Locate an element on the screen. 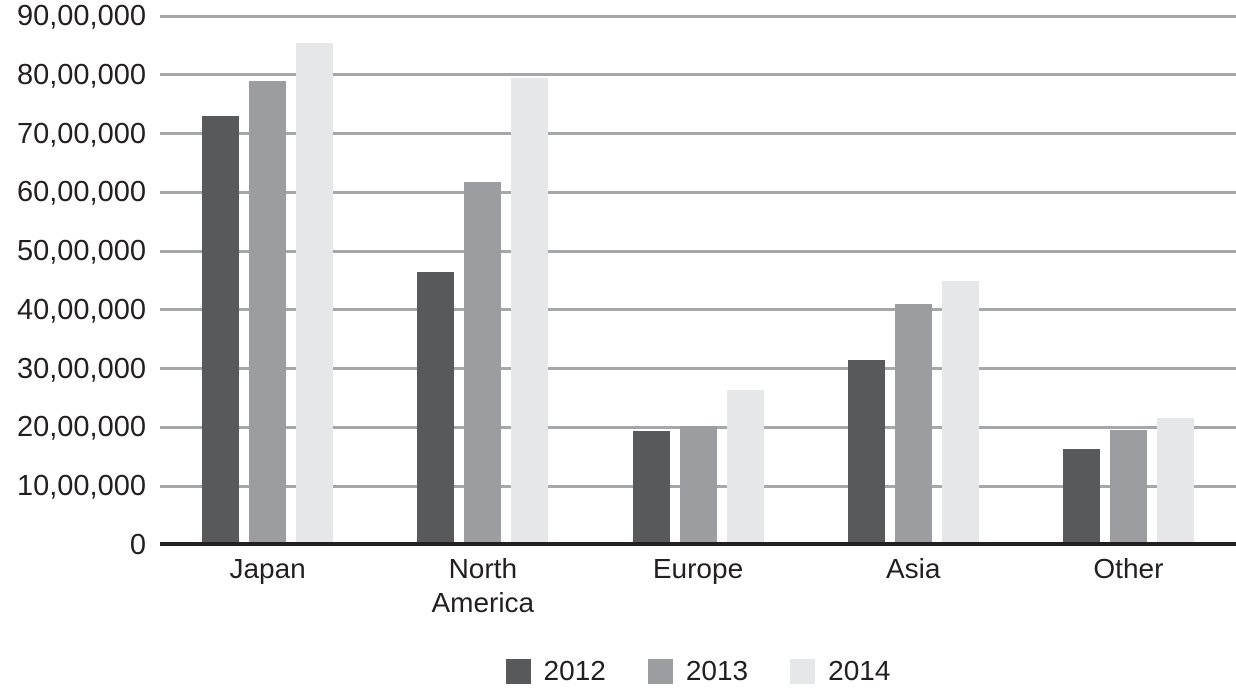  x-label-europe: Europe is located at coordinates (697, 586).